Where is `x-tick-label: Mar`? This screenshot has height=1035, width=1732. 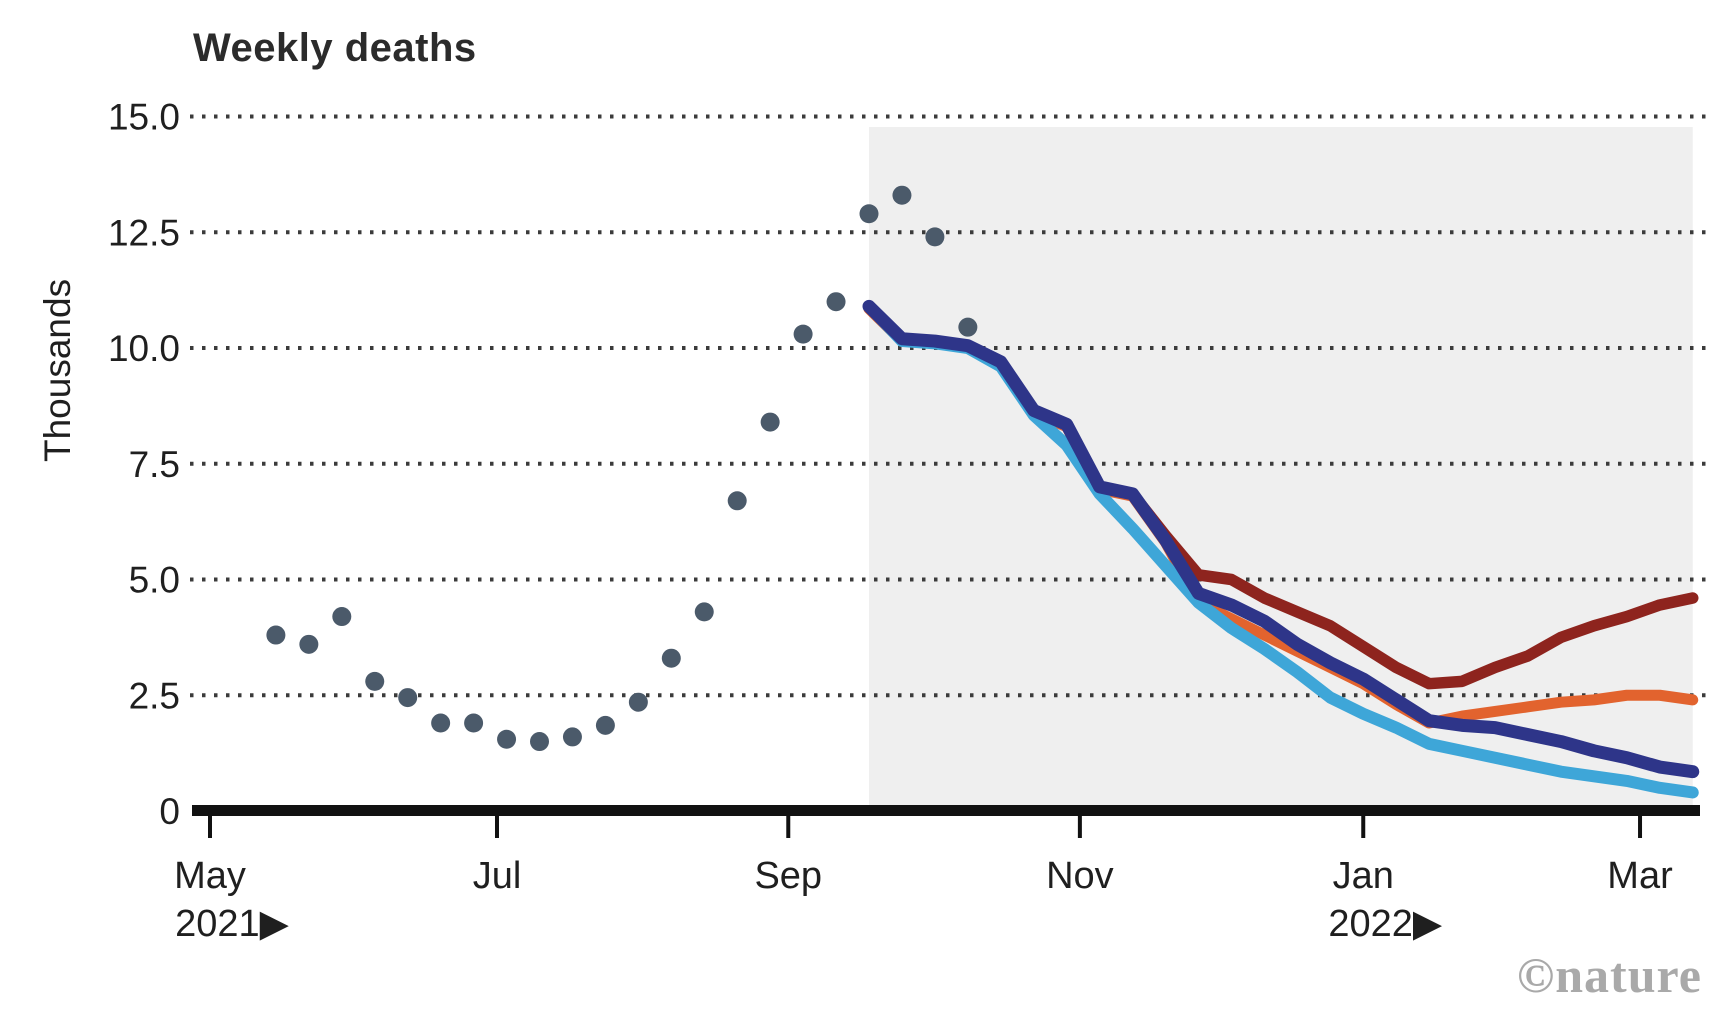
x-tick-label: Mar is located at coordinates (1640, 876).